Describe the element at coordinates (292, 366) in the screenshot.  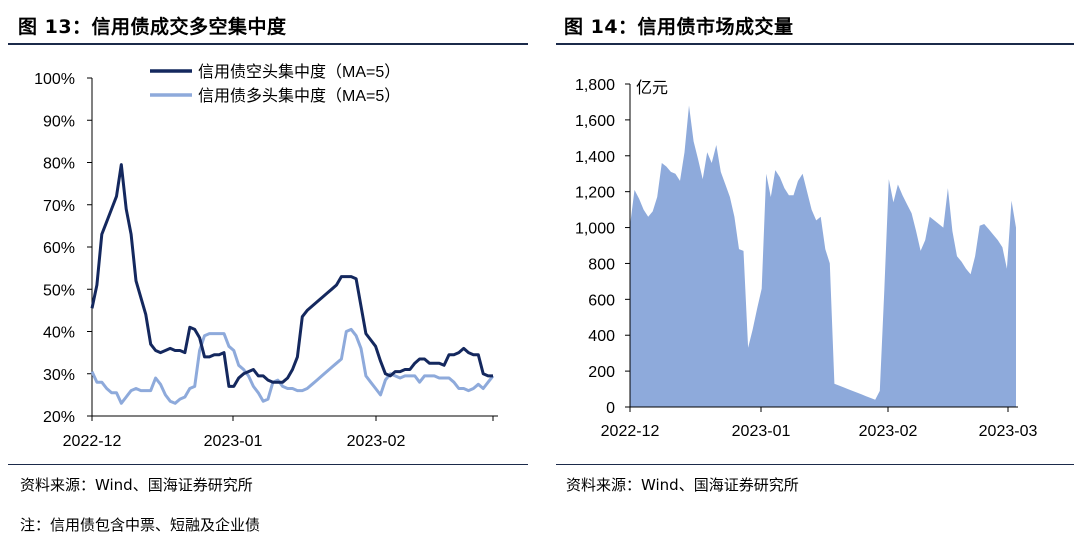
I see `series-line-long-concentration` at that location.